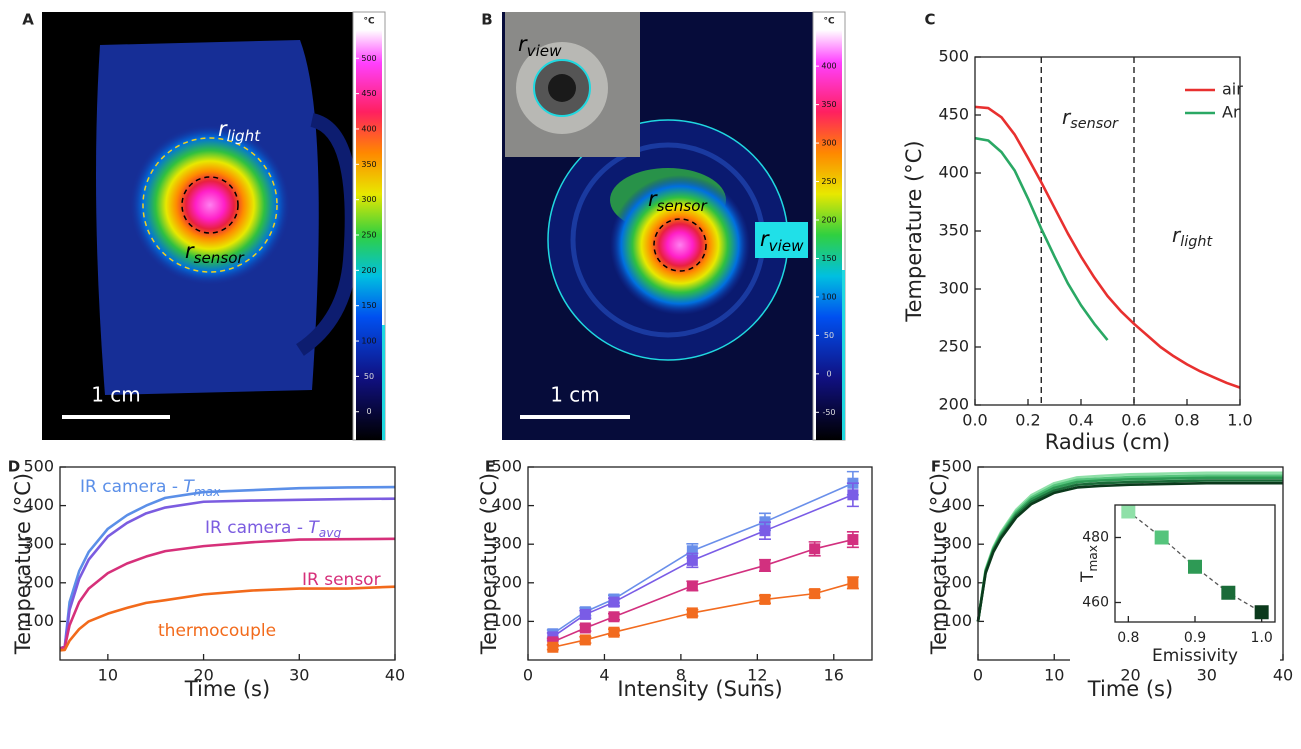  Describe the element at coordinates (116, 395) in the screenshot. I see `scale-bar-label: 1 cm` at that location.